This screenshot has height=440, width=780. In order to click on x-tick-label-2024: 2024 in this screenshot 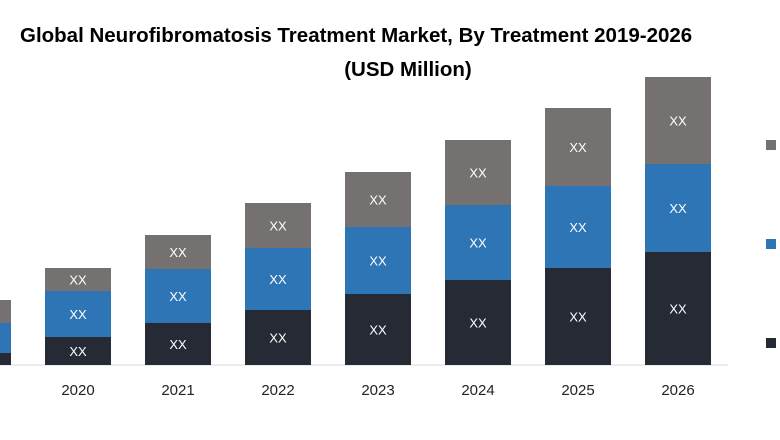, I will do `click(477, 390)`.